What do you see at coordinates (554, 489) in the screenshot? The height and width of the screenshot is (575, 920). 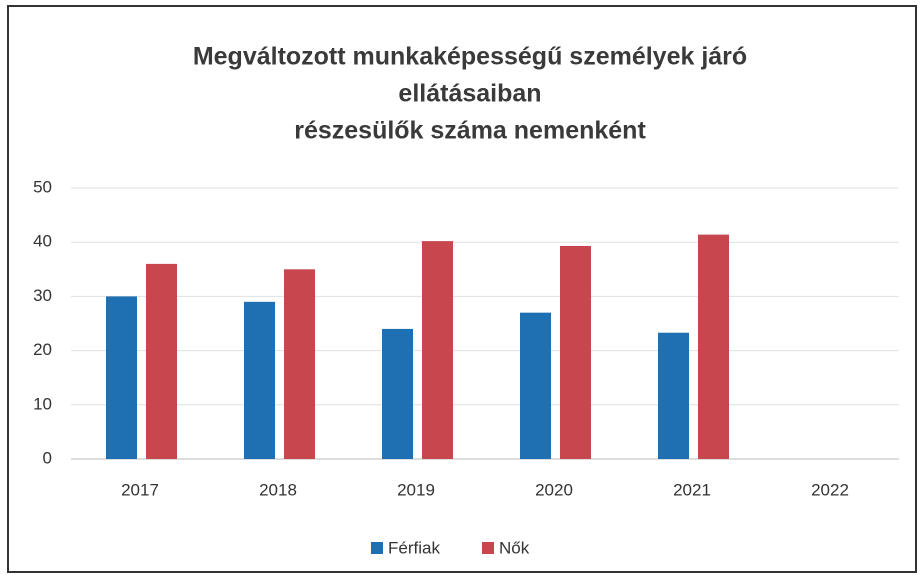 I see `x-tick-label: 2020` at bounding box center [554, 489].